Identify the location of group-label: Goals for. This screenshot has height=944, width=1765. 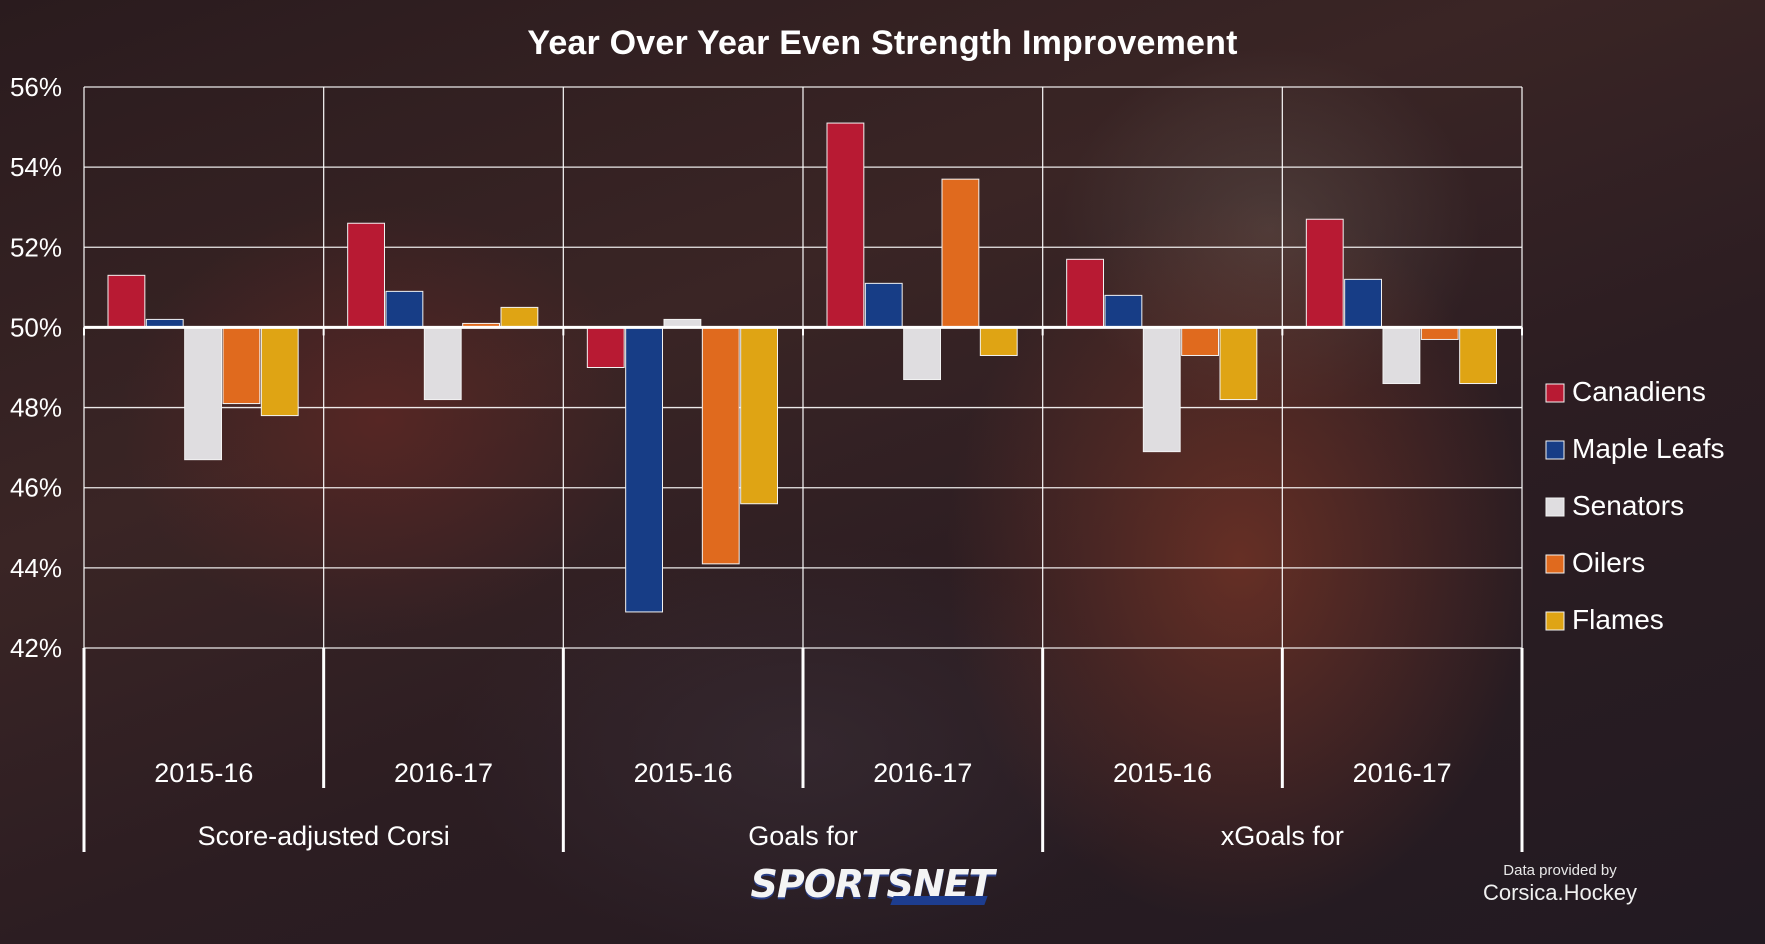
(803, 836).